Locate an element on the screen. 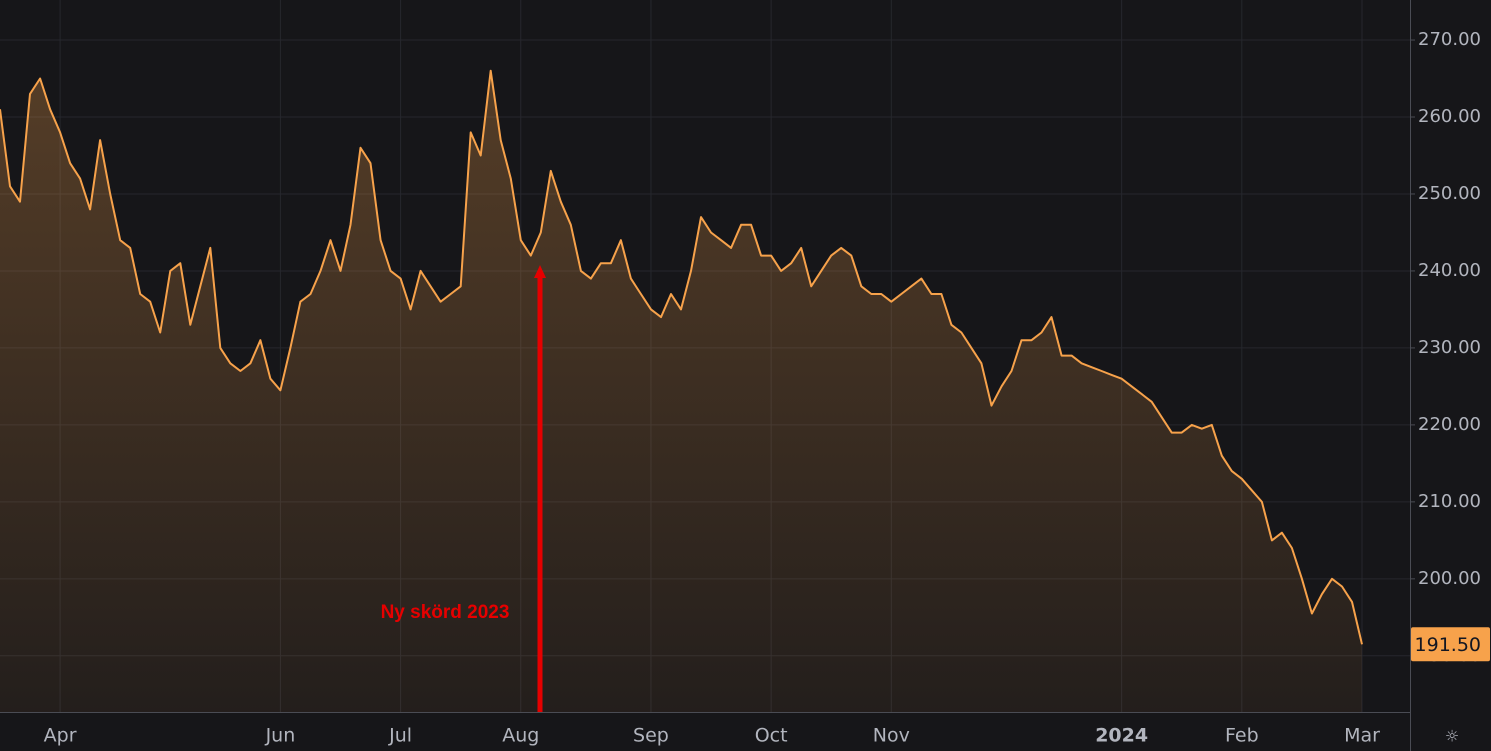 The image size is (1491, 751). y-tick-label: 250.00 is located at coordinates (1449, 193).